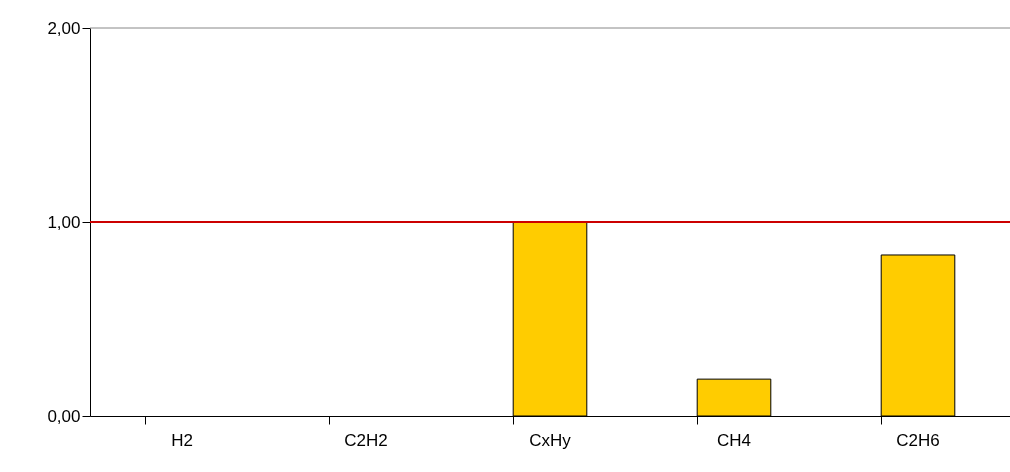  Describe the element at coordinates (550, 440) in the screenshot. I see `x-tick-label: CxHy` at that location.